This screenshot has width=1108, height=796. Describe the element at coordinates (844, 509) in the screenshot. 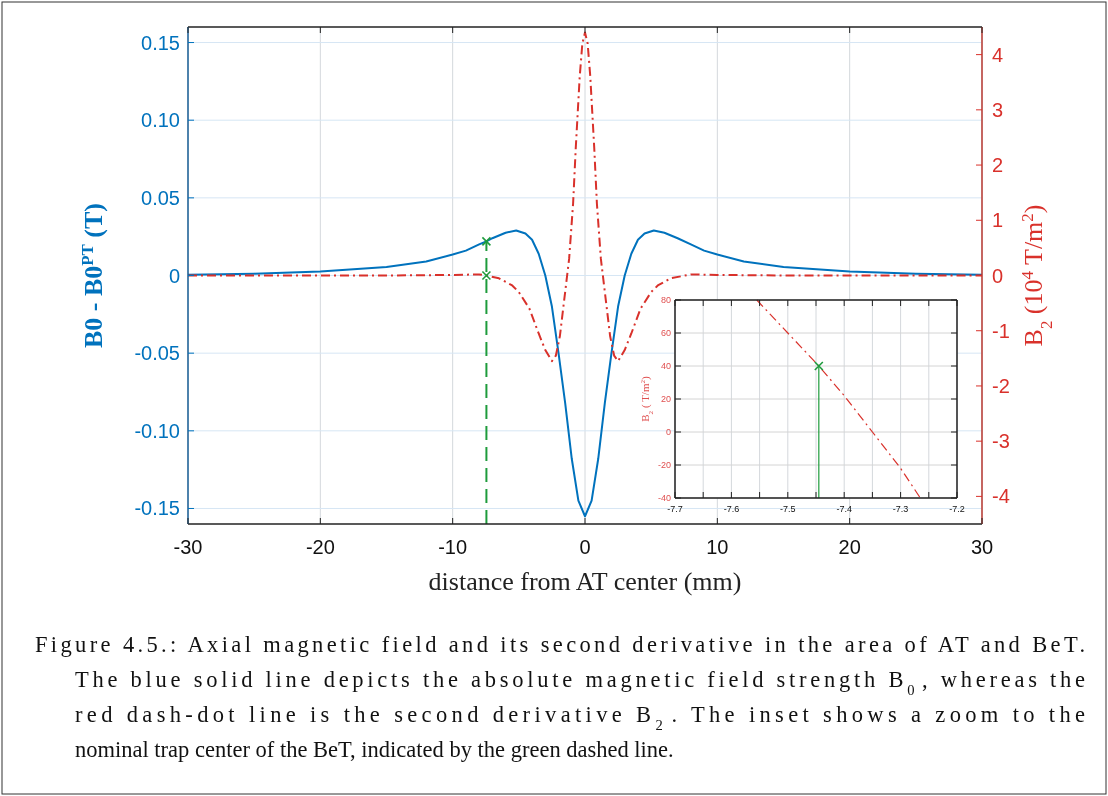

I see `x-tick-label: -7.4` at that location.